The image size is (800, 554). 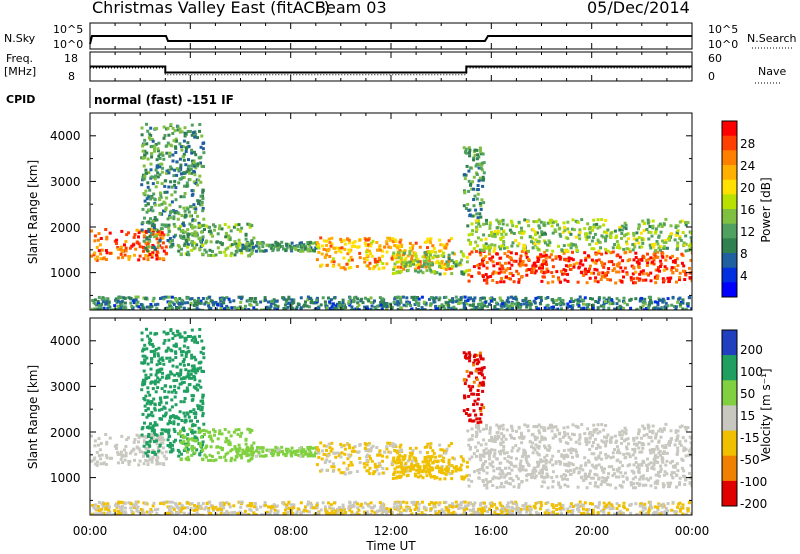 I want to click on cpid-label: CPID, so click(x=20, y=99).